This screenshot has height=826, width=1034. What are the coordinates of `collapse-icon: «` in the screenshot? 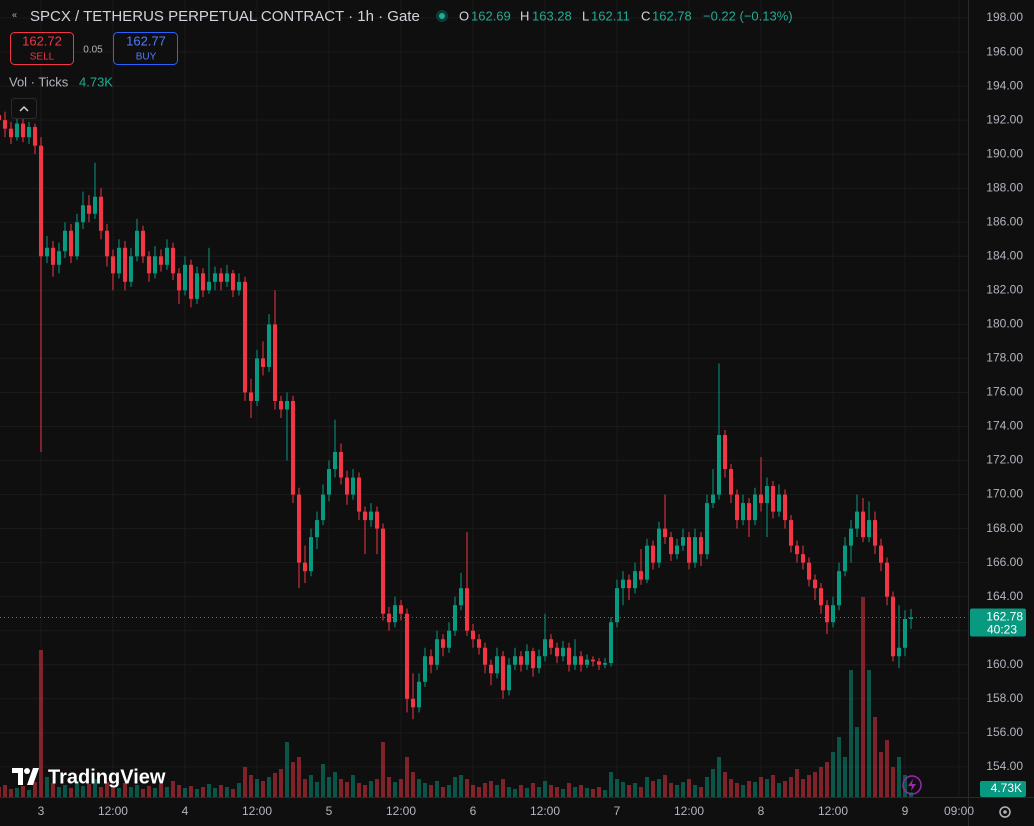 It's located at (14, 14).